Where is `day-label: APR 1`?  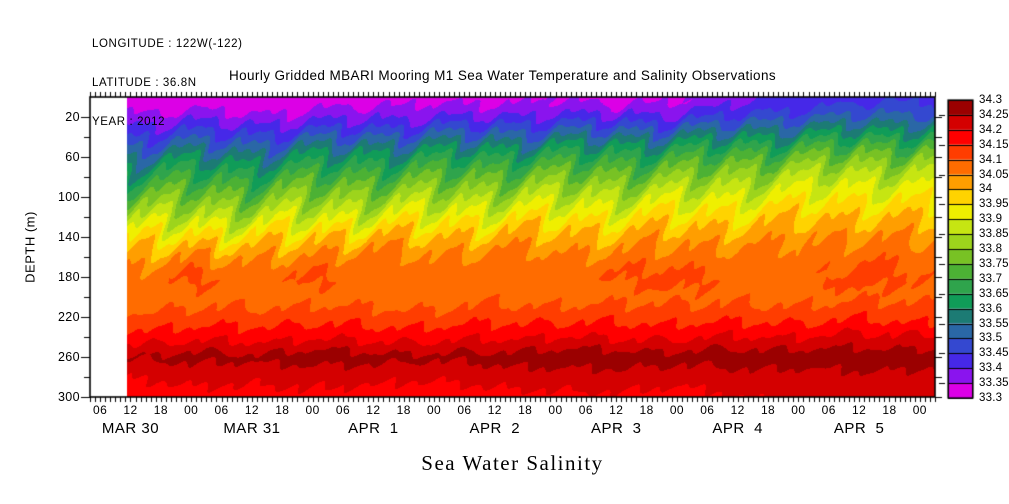 day-label: APR 1 is located at coordinates (373, 428).